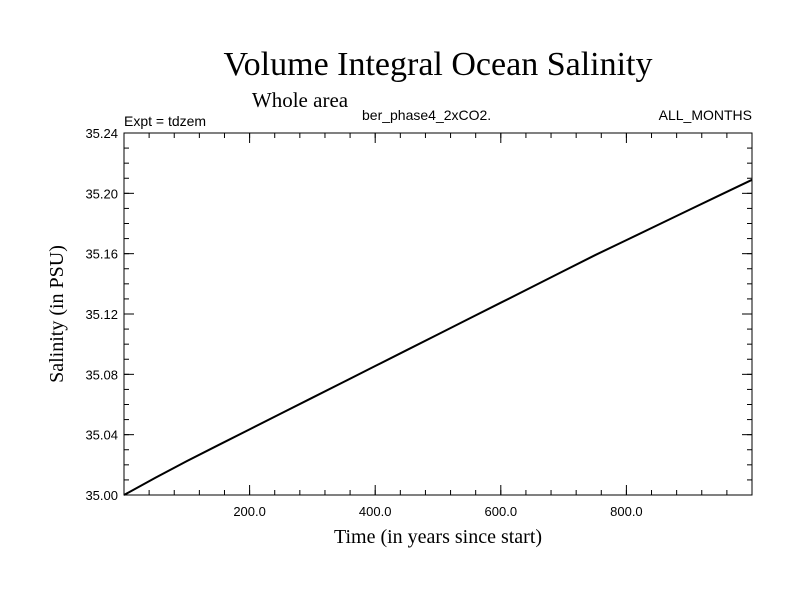 The height and width of the screenshot is (600, 800). What do you see at coordinates (101, 133) in the screenshot?
I see `y-tick-label: 35.24` at bounding box center [101, 133].